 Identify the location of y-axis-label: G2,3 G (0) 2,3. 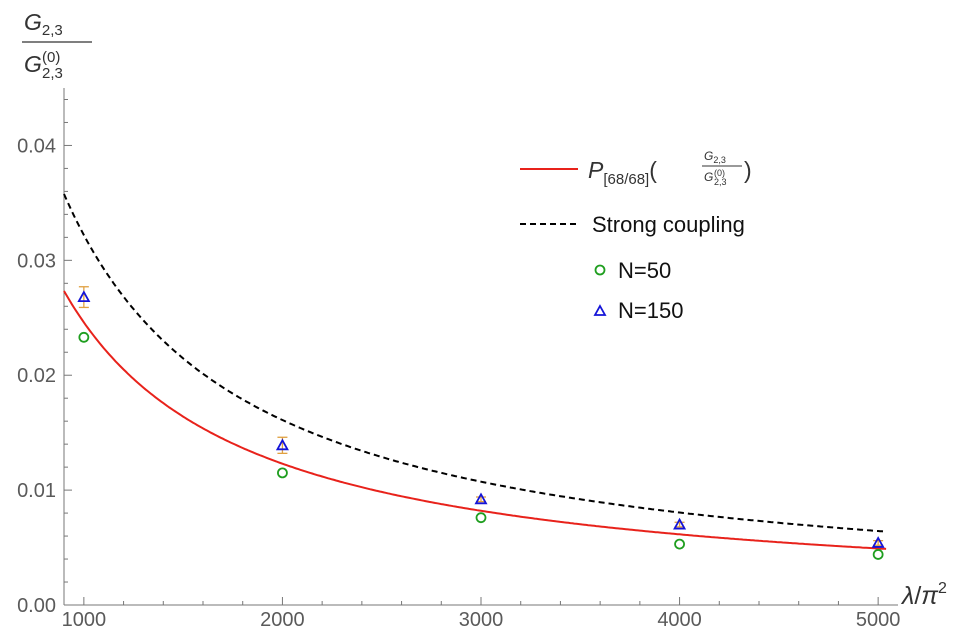
(57, 45).